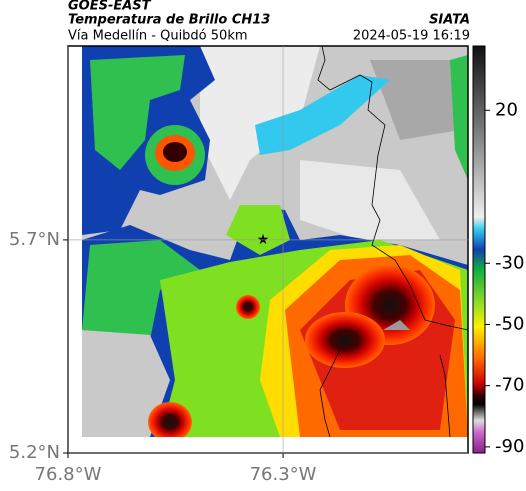 The image size is (526, 491). What do you see at coordinates (479, 249) in the screenshot?
I see `colorbar` at bounding box center [479, 249].